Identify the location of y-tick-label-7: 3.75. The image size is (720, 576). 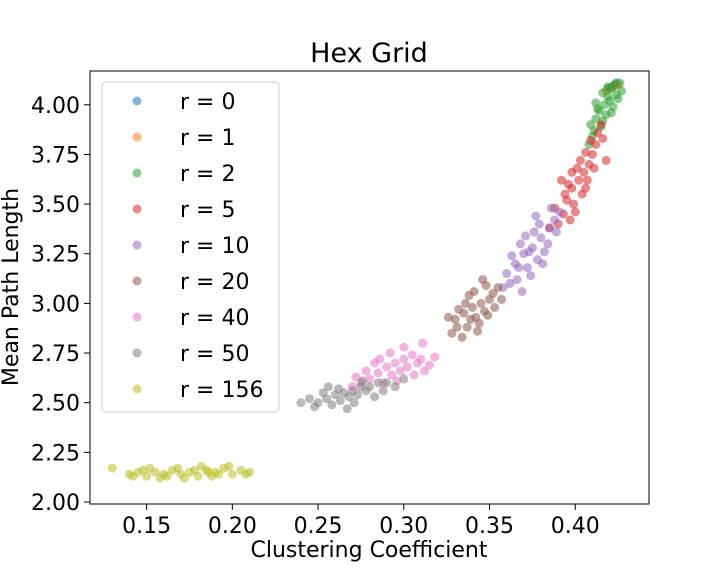
(55, 155).